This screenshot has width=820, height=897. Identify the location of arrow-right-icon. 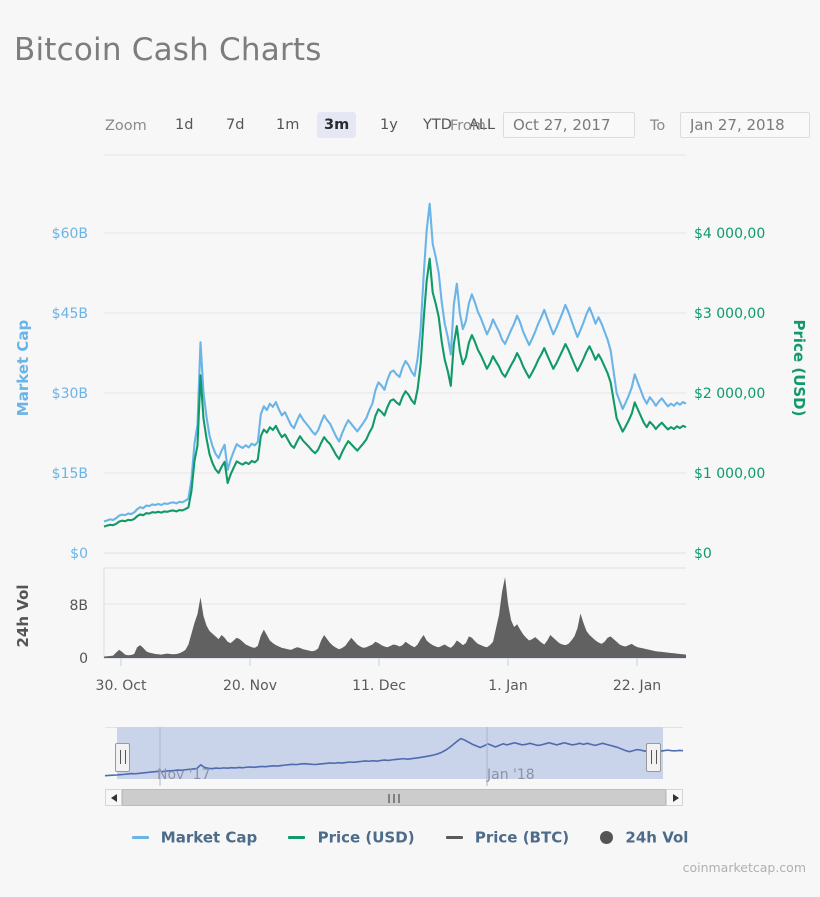
(676, 798).